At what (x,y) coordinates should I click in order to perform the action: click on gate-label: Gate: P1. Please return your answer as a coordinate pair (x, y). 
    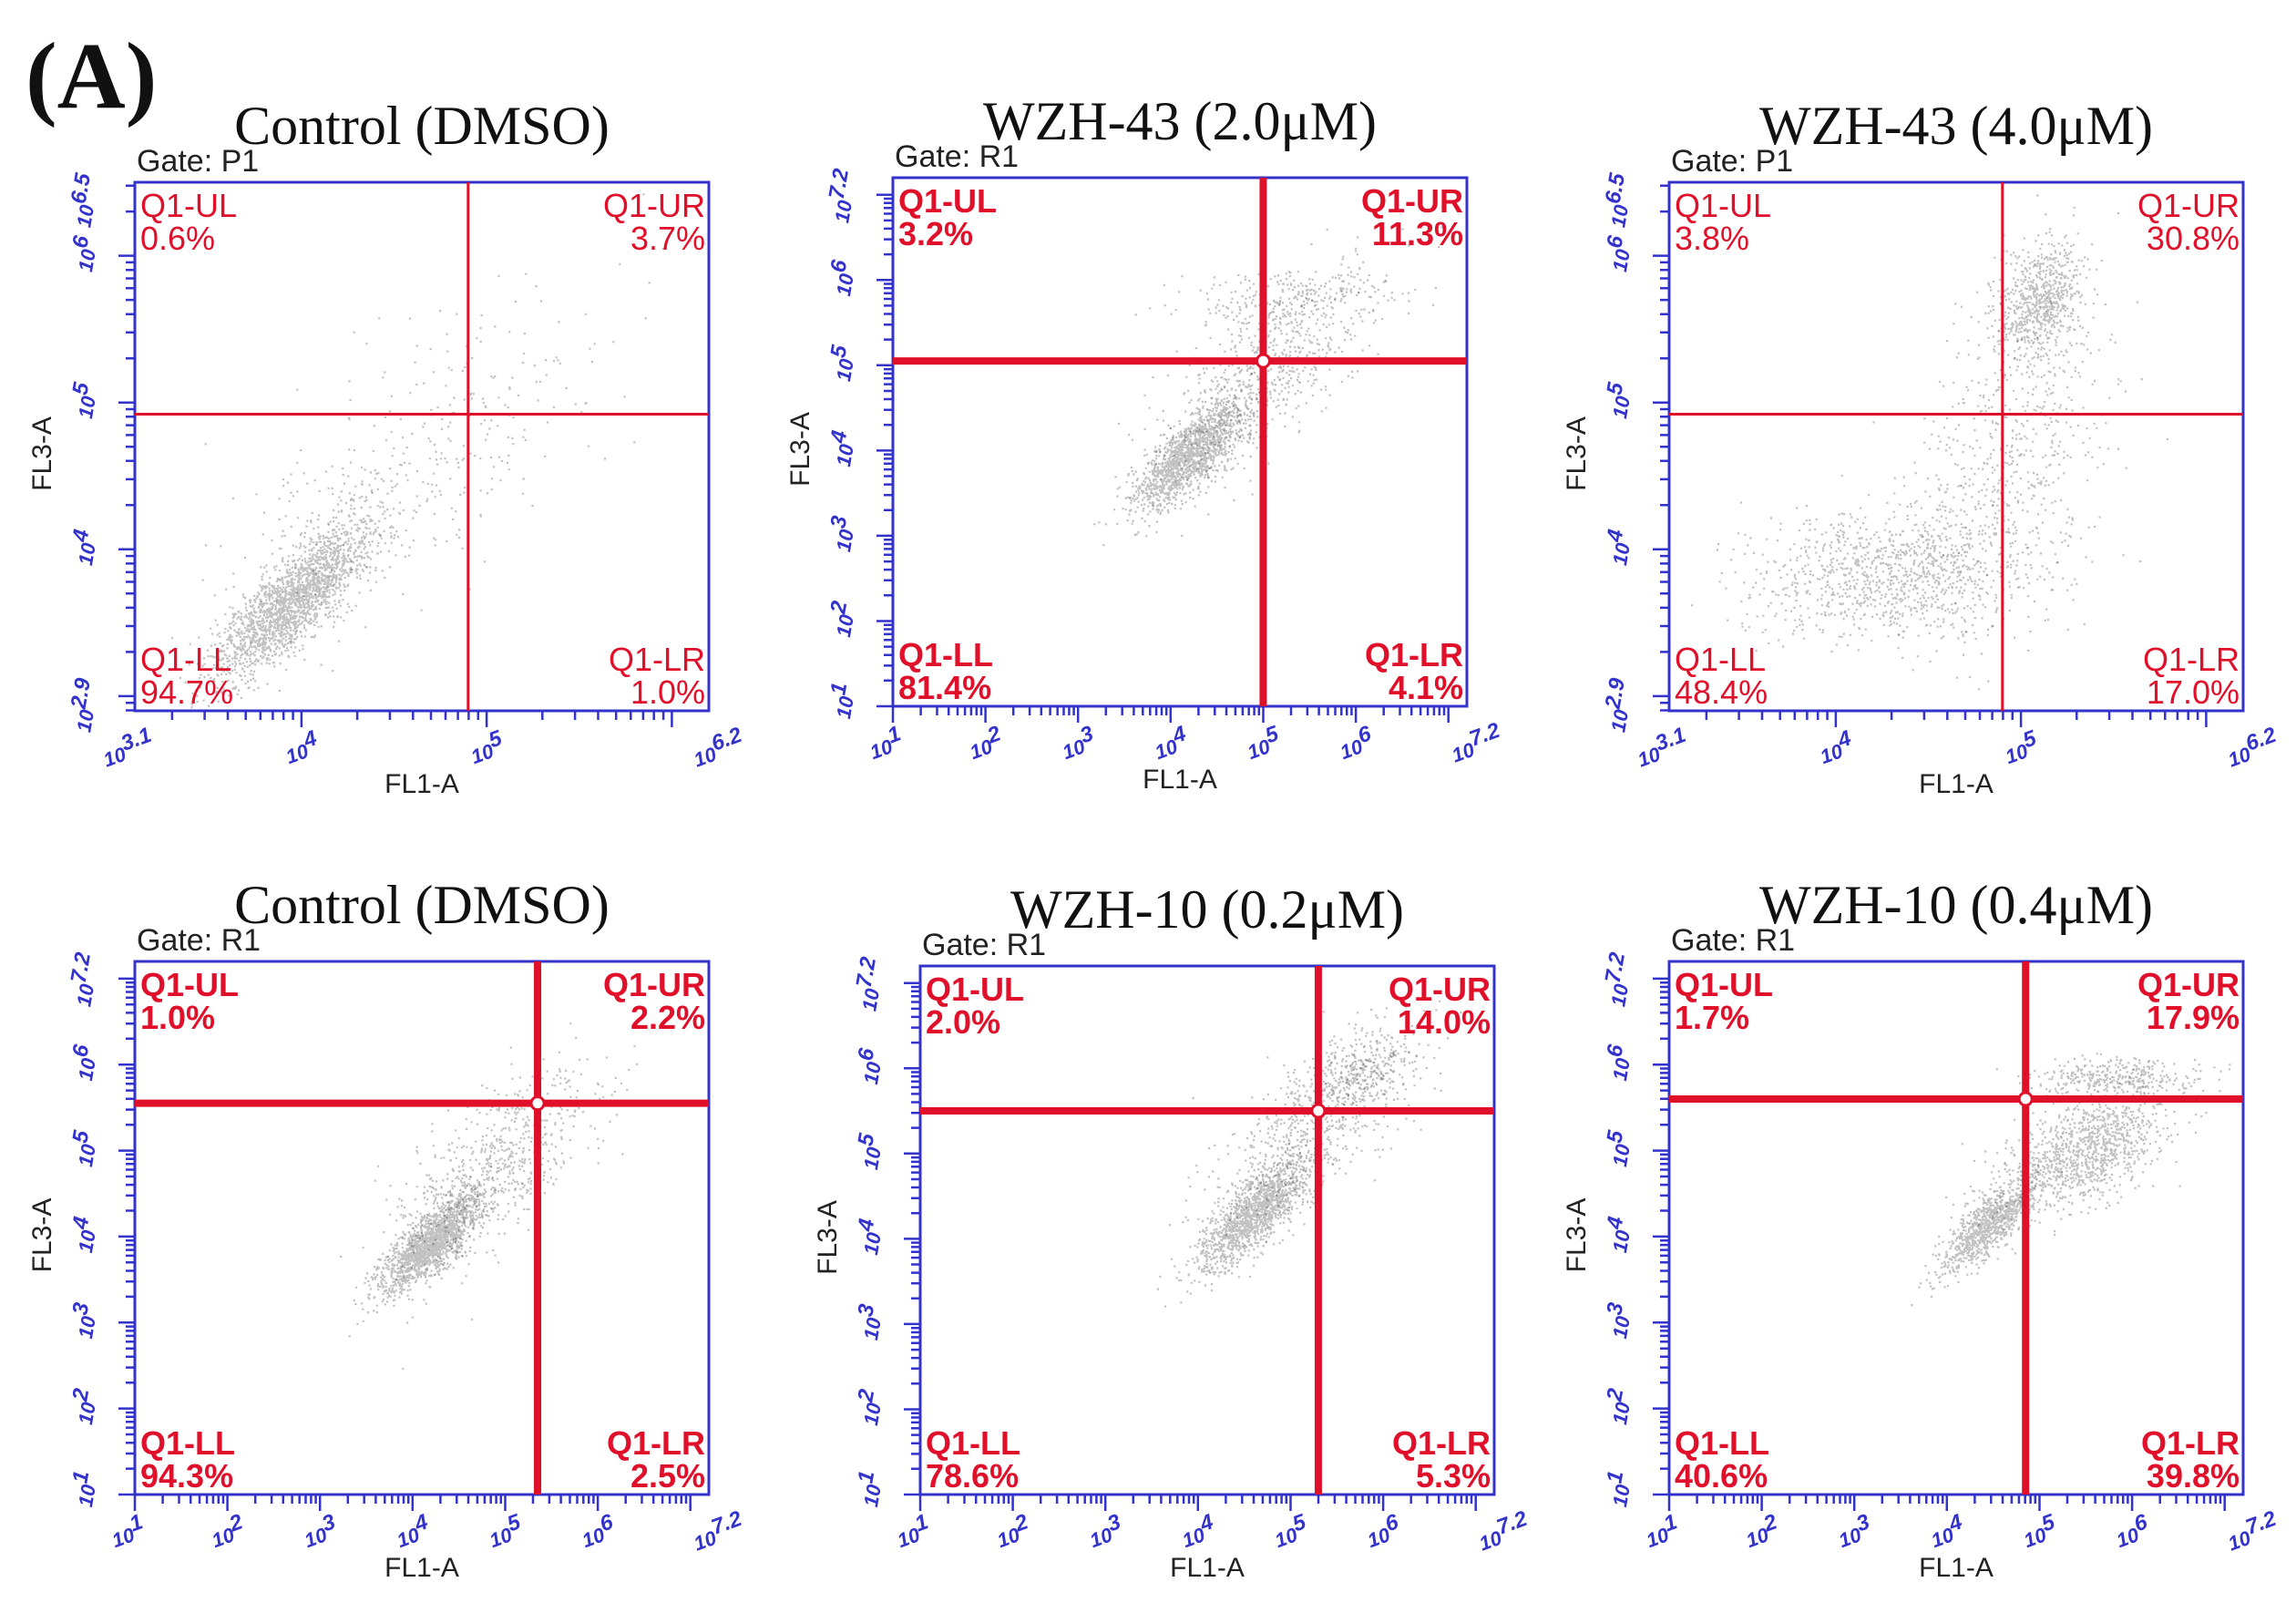
    Looking at the image, I should click on (198, 161).